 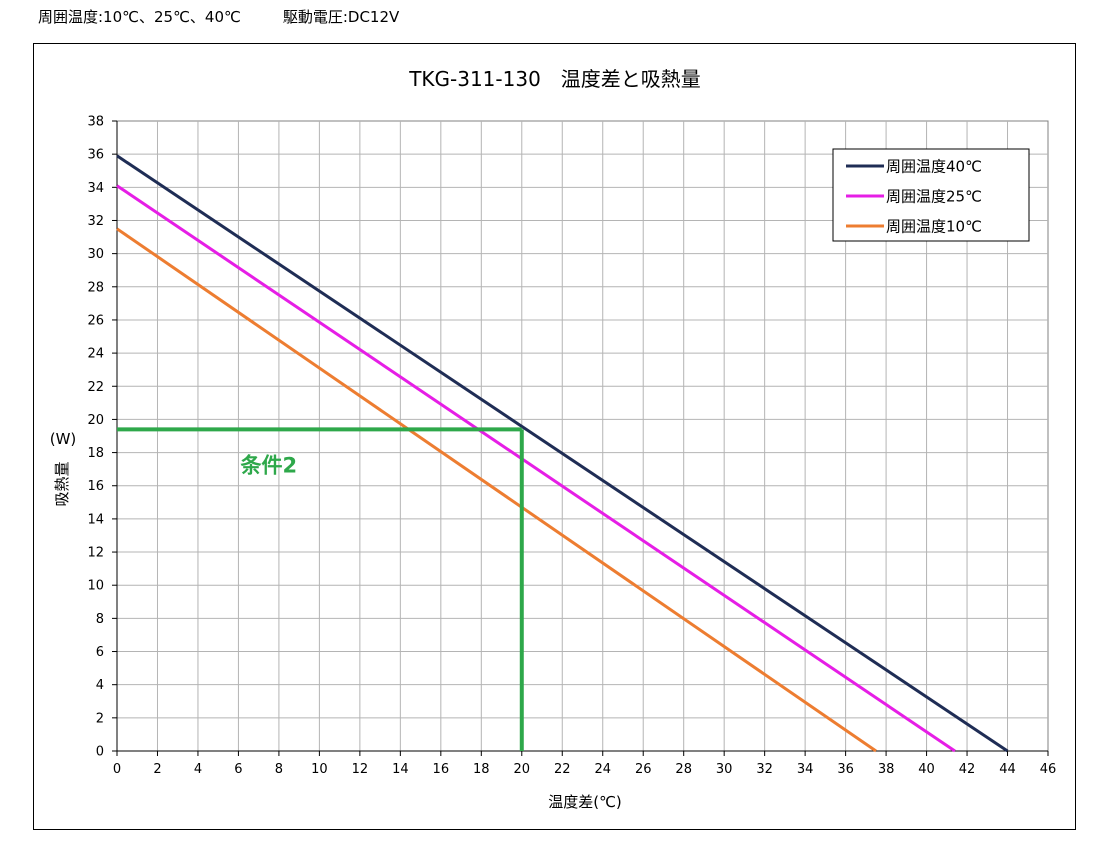 What do you see at coordinates (100, 652) in the screenshot?
I see `y-tick-label: 6` at bounding box center [100, 652].